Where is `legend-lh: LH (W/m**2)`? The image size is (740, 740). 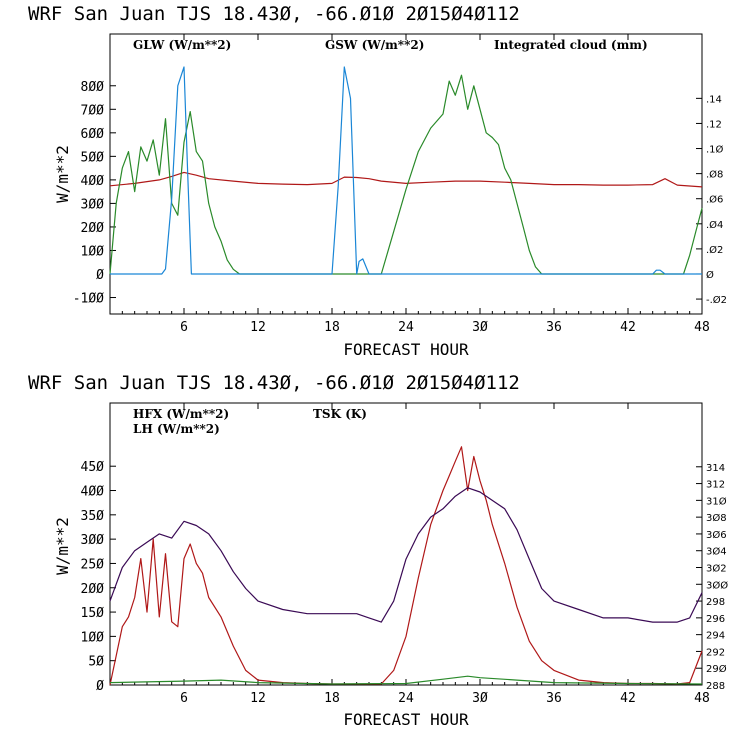 legend-lh: LH (W/m**2) is located at coordinates (176, 429).